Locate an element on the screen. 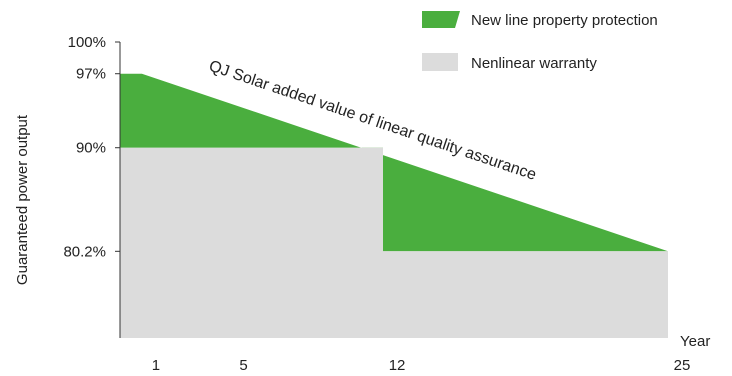 The width and height of the screenshot is (732, 376). y-tick-label: 80.2% is located at coordinates (84, 251).